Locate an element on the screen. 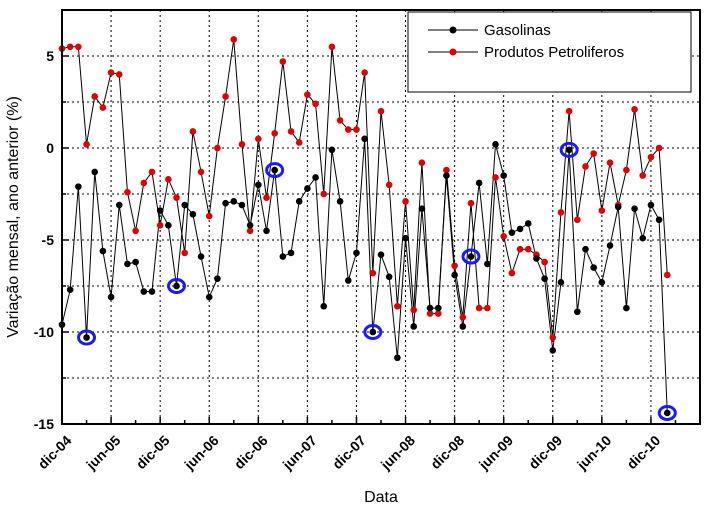 The image size is (710, 507). y-tick-label: 0 is located at coordinates (50, 148).